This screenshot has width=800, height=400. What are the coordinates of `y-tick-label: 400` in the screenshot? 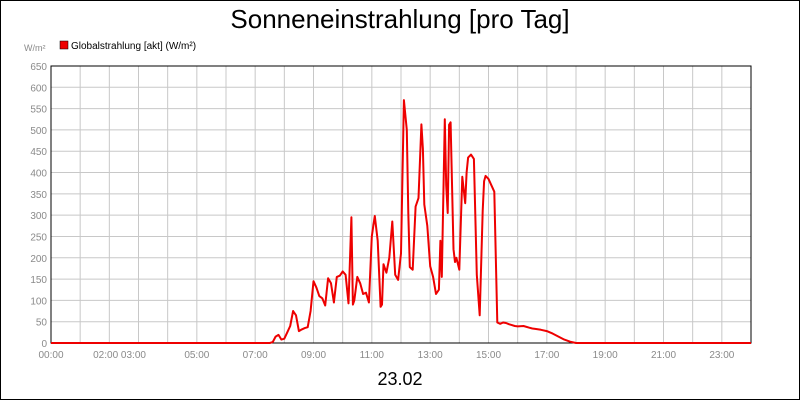 It's located at (38, 174).